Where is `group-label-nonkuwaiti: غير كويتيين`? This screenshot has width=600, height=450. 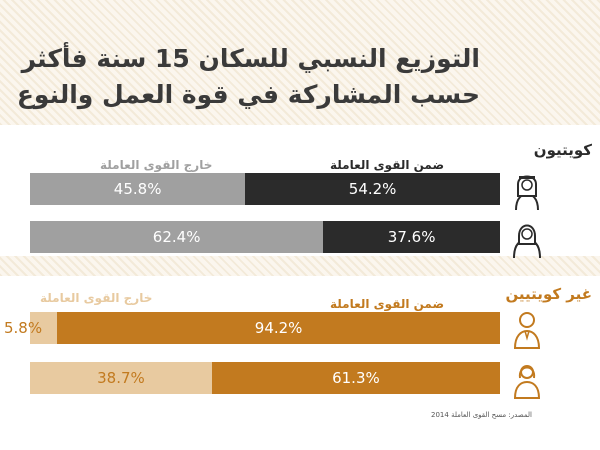 group-label-nonkuwaiti: غير كويتيين is located at coordinates (548, 294).